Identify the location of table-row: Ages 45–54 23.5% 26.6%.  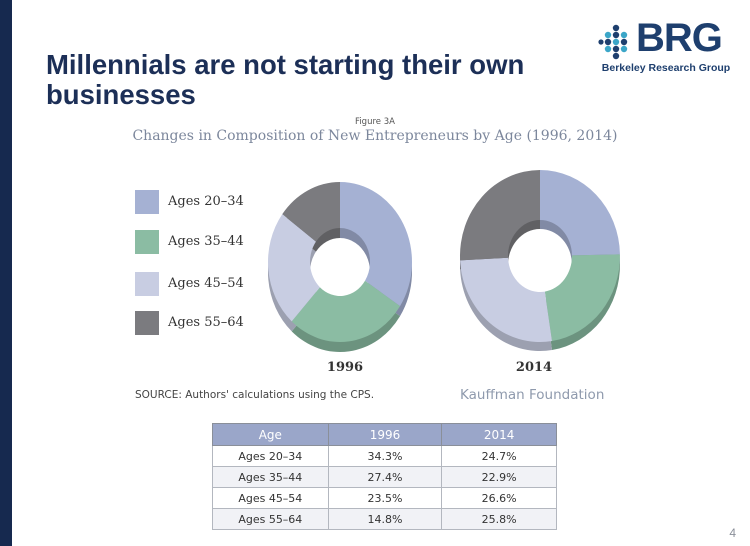
(384, 498).